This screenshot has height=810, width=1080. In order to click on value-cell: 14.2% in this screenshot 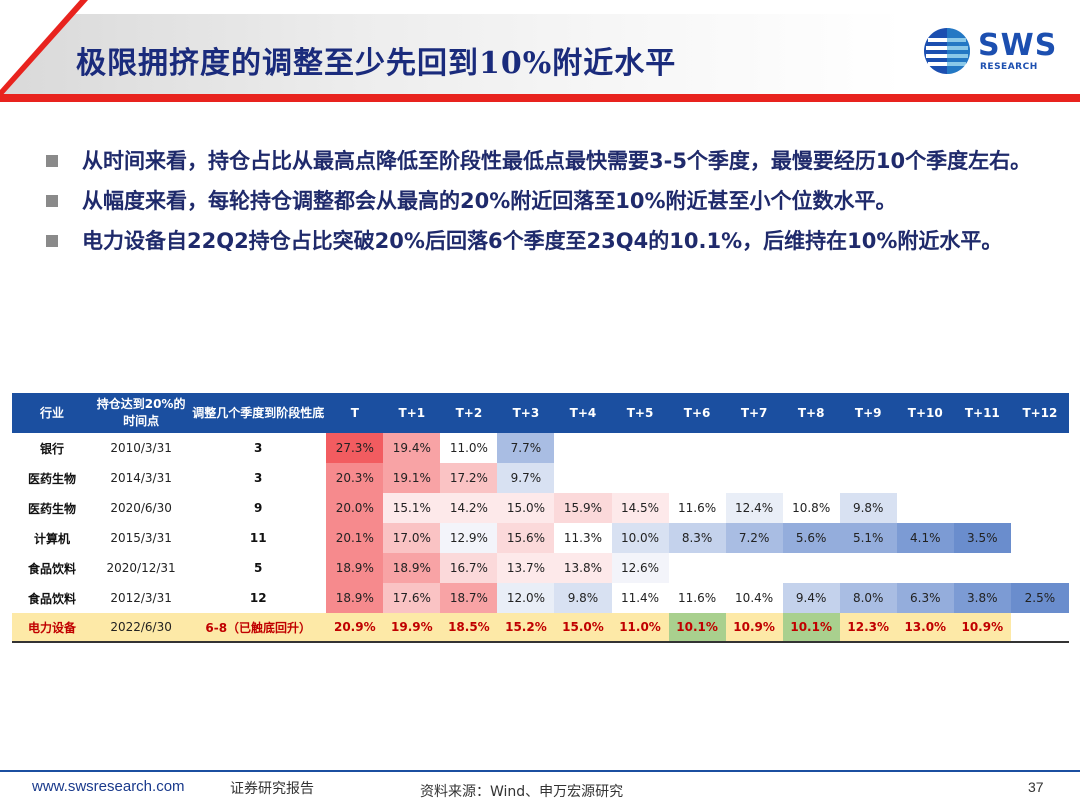, I will do `click(469, 508)`.